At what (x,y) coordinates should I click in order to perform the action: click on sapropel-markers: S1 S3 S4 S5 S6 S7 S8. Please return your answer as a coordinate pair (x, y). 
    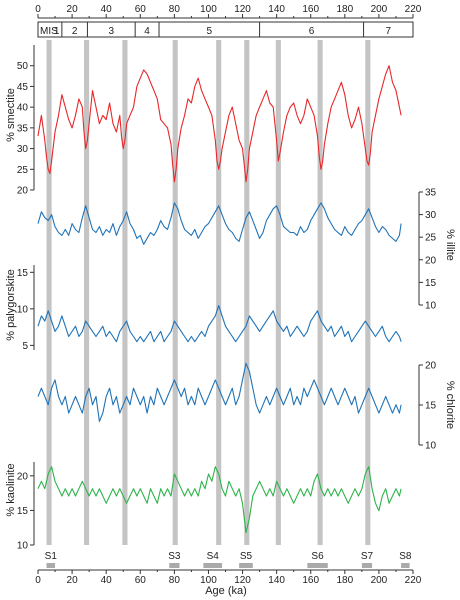
    Looking at the image, I should click on (228, 559).